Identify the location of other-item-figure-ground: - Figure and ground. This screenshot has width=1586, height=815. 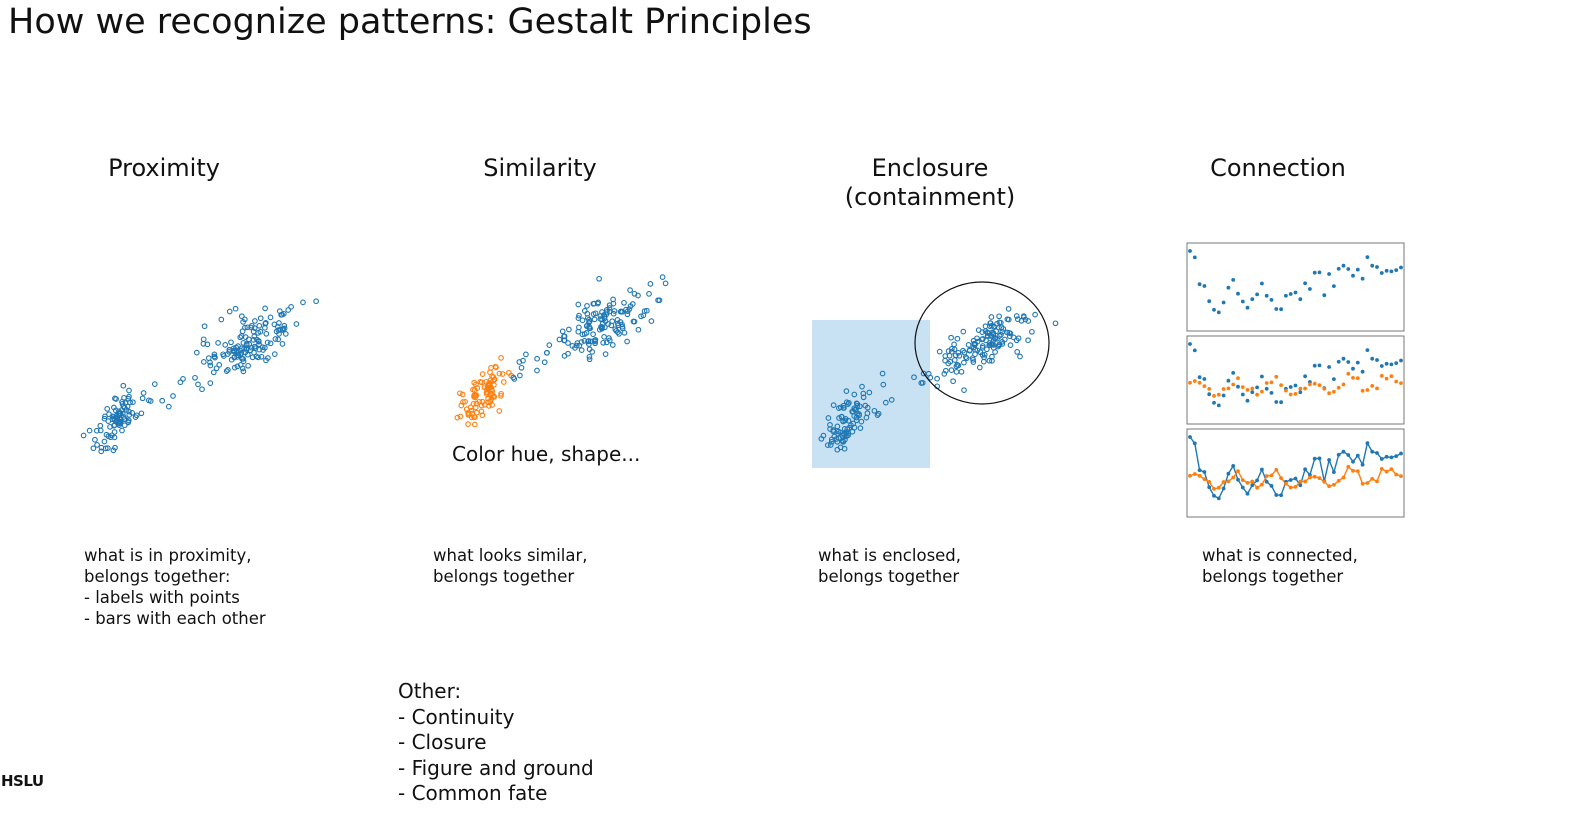
(496, 767).